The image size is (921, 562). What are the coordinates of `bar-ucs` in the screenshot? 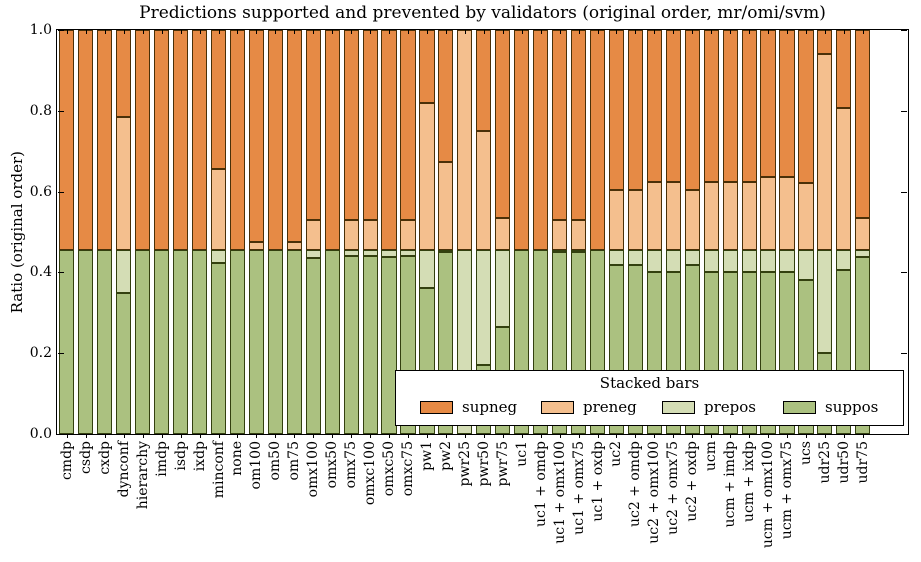 It's located at (806, 232).